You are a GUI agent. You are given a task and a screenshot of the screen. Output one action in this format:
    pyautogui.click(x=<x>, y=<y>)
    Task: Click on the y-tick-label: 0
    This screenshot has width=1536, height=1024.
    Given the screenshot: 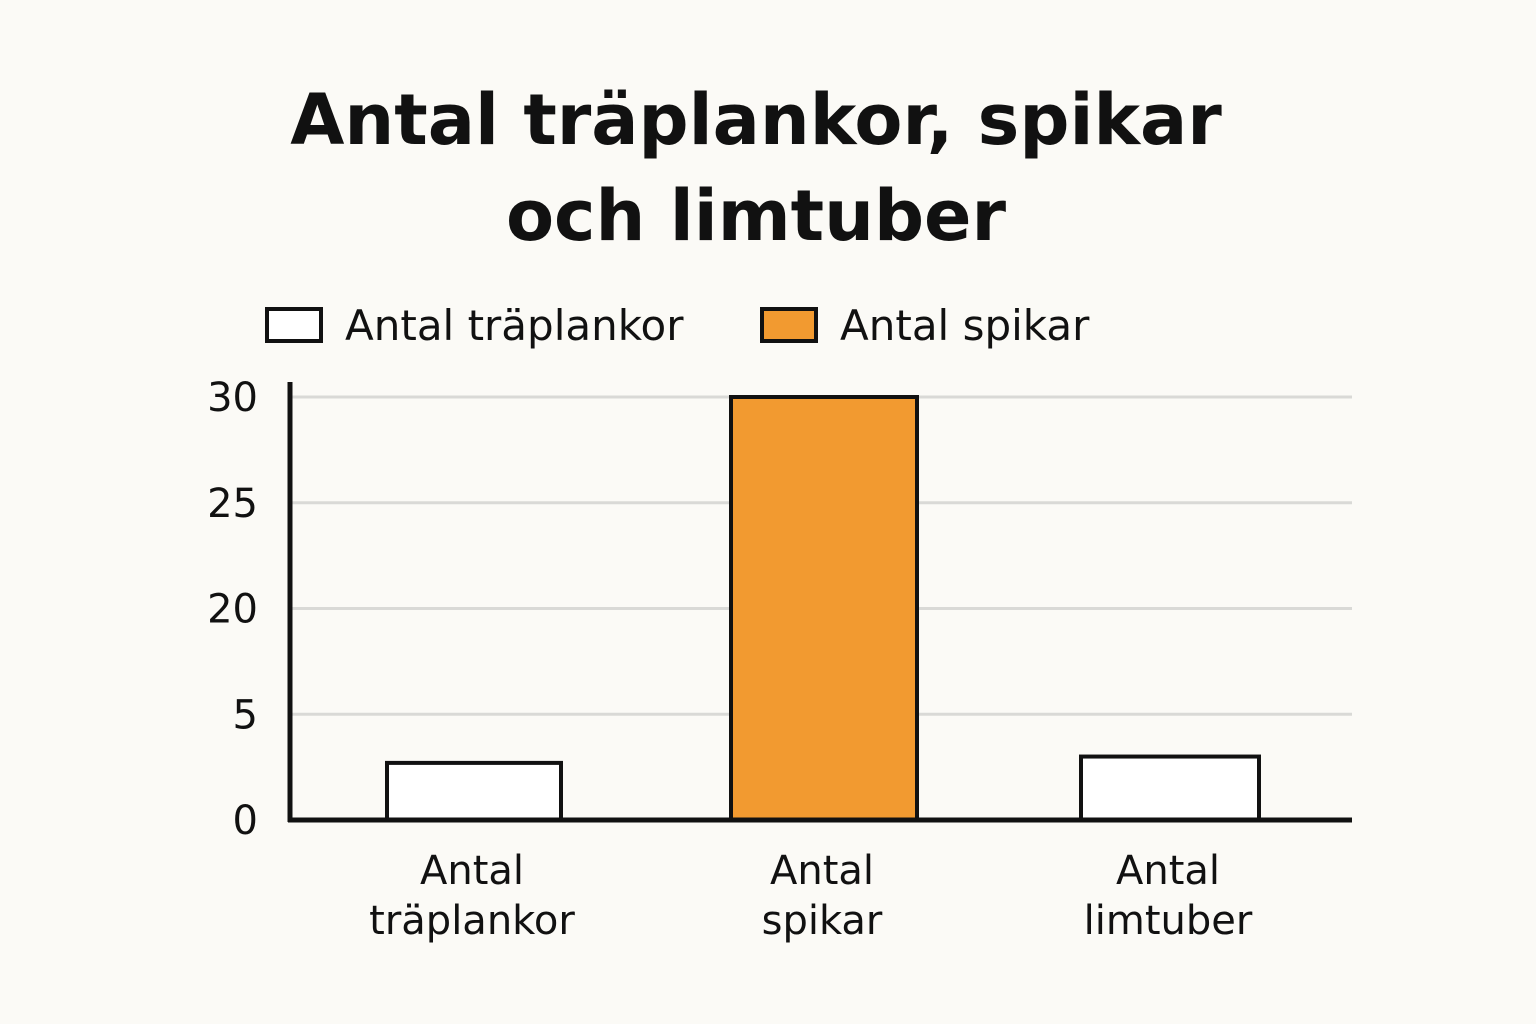 What is the action you would take?
    pyautogui.click(x=245, y=821)
    